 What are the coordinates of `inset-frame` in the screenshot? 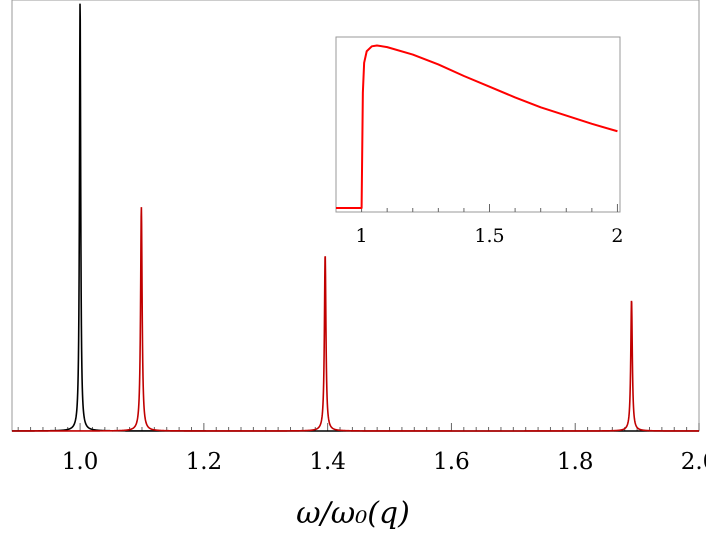 It's located at (478, 124).